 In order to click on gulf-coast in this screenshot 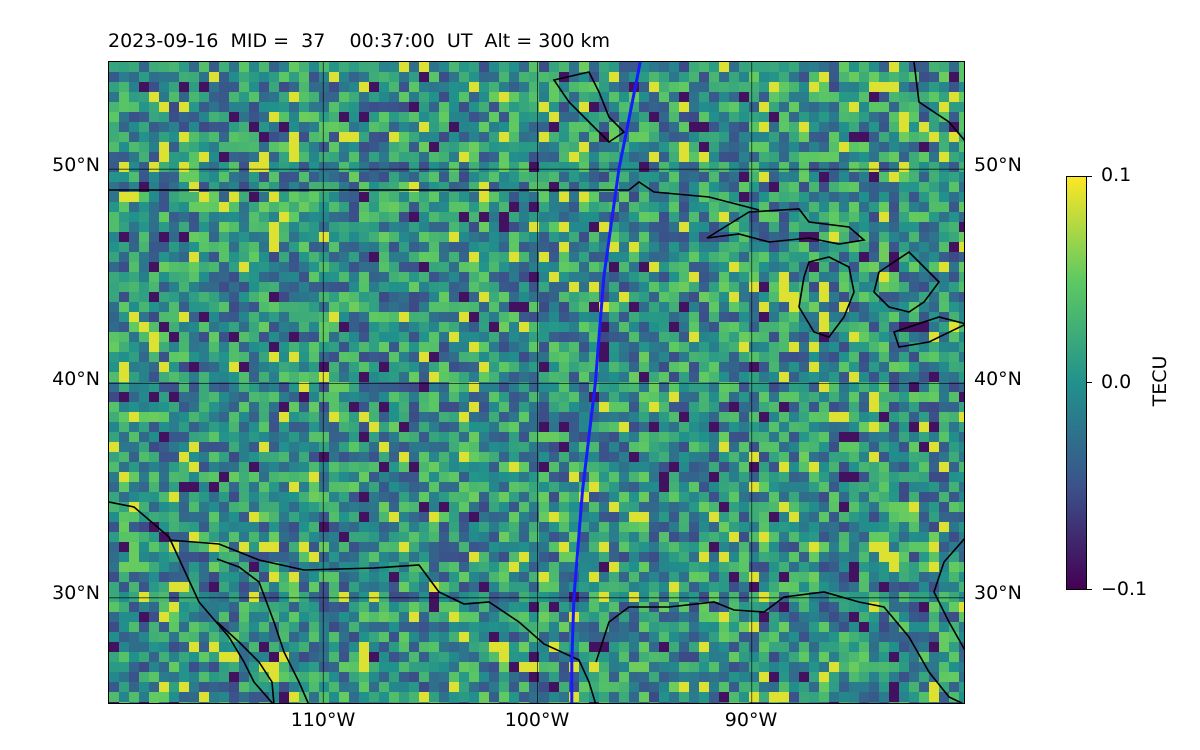, I will do `click(779, 647)`.